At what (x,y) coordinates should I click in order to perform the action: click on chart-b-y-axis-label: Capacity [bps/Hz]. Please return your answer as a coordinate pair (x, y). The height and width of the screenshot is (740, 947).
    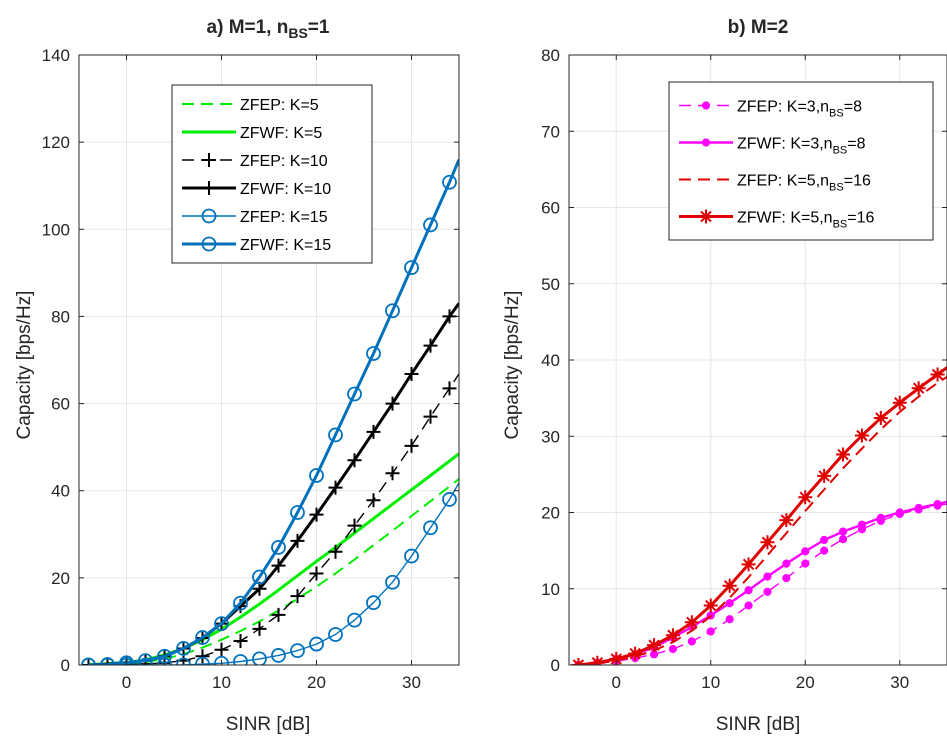
    Looking at the image, I should click on (512, 365).